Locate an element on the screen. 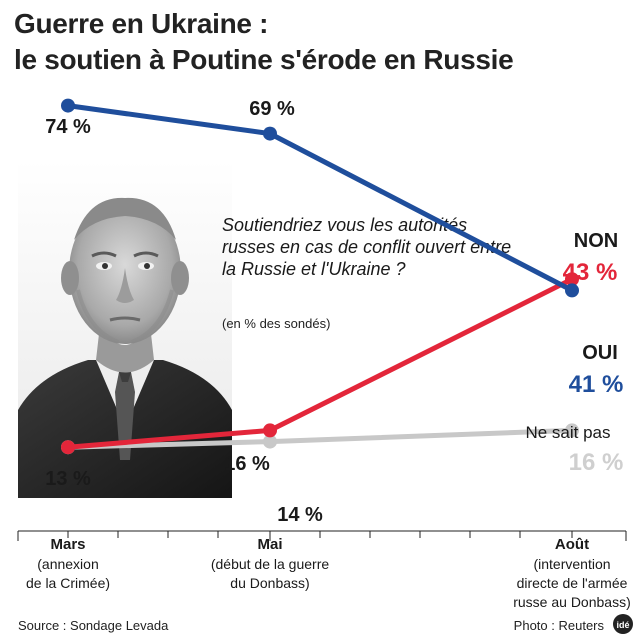 The height and width of the screenshot is (642, 640). data-label-nsp-mai: 14 % is located at coordinates (300, 515).